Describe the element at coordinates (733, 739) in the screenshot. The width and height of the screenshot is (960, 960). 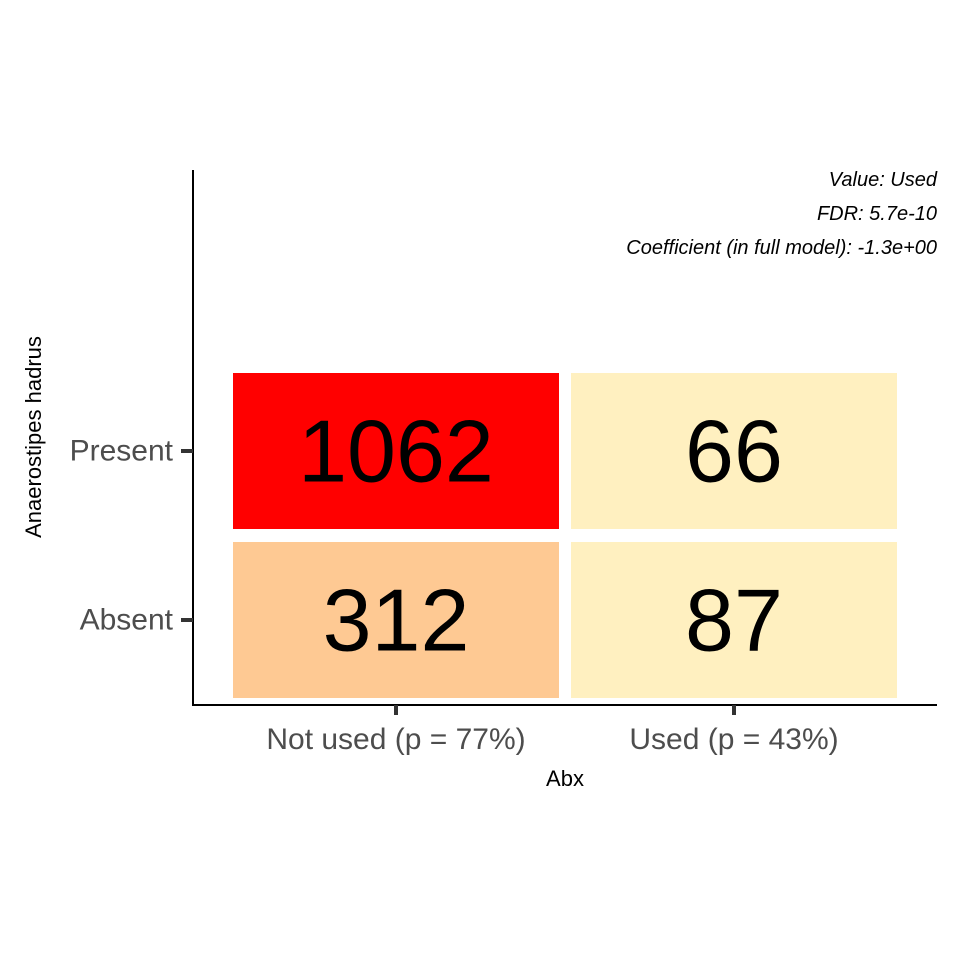
I see `x-tick-label: Used (p = 43%)` at that location.